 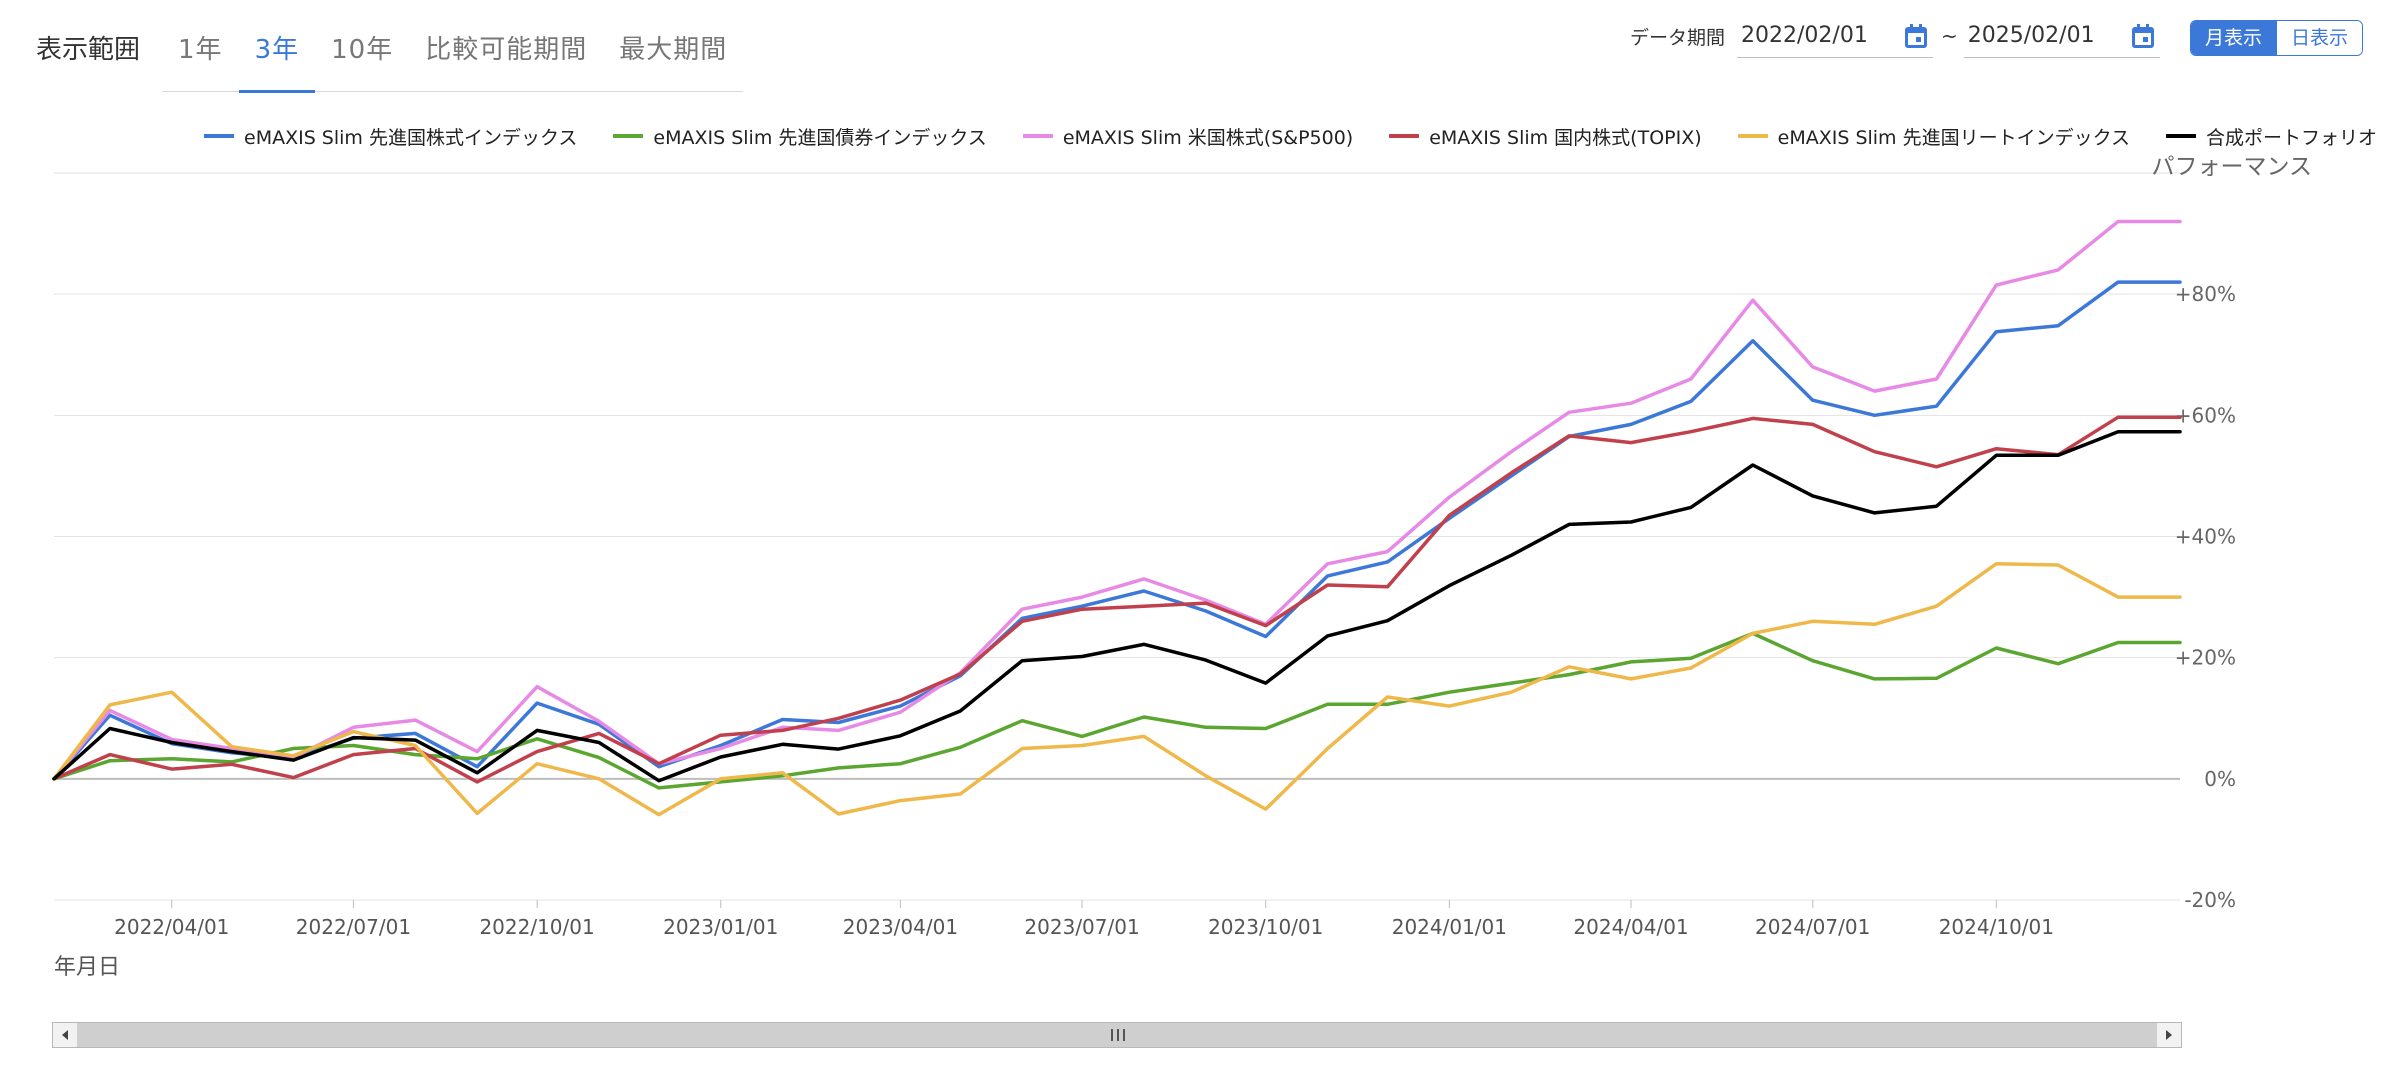 What do you see at coordinates (2205, 537) in the screenshot?
I see `y-tick-label: +40%` at bounding box center [2205, 537].